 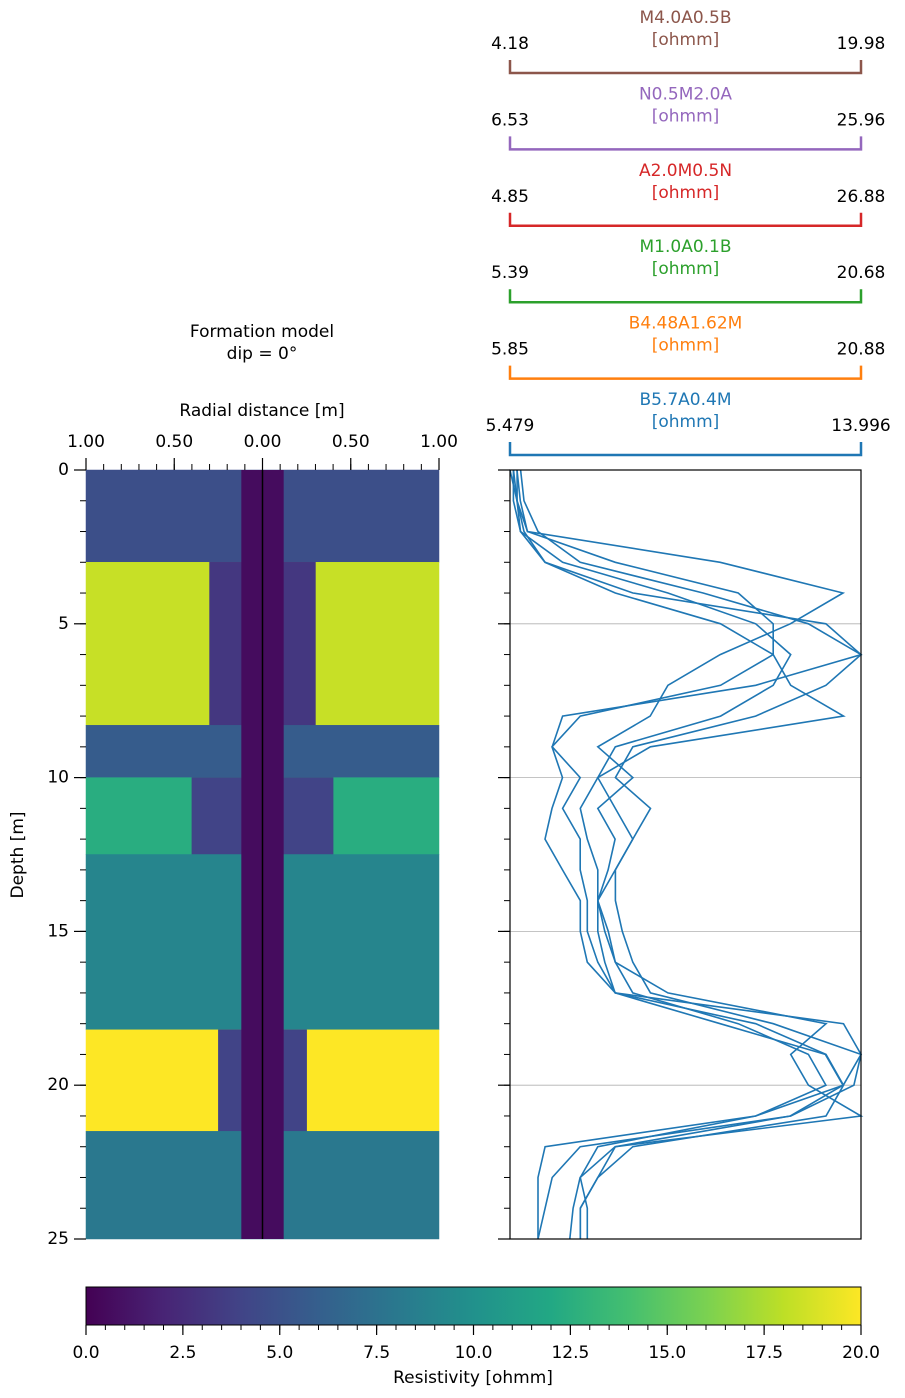 I want to click on formation-title: Formation model, so click(x=262, y=332).